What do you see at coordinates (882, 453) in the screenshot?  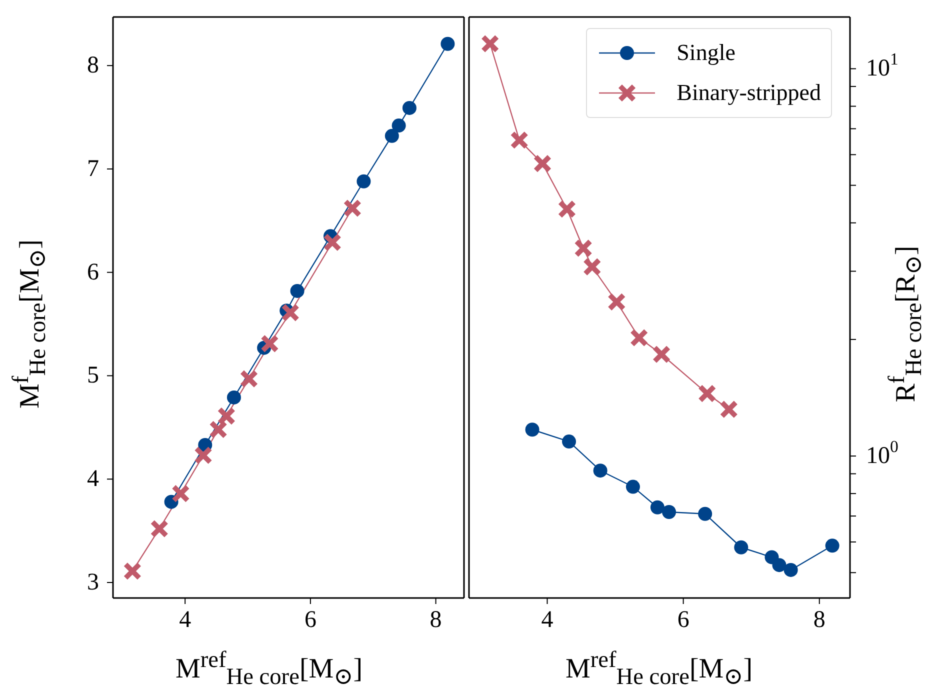 I see `y-tick-label: 10$^{0}$` at bounding box center [882, 453].